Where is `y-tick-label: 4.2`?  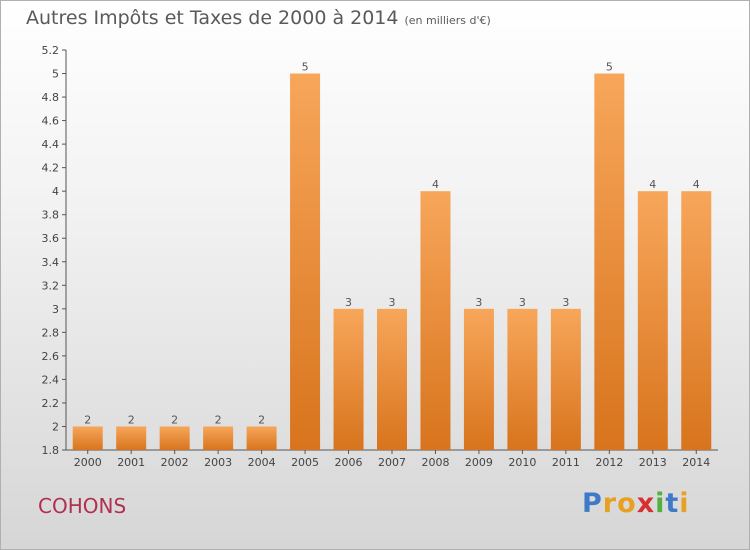 y-tick-label: 4.2 is located at coordinates (51, 168).